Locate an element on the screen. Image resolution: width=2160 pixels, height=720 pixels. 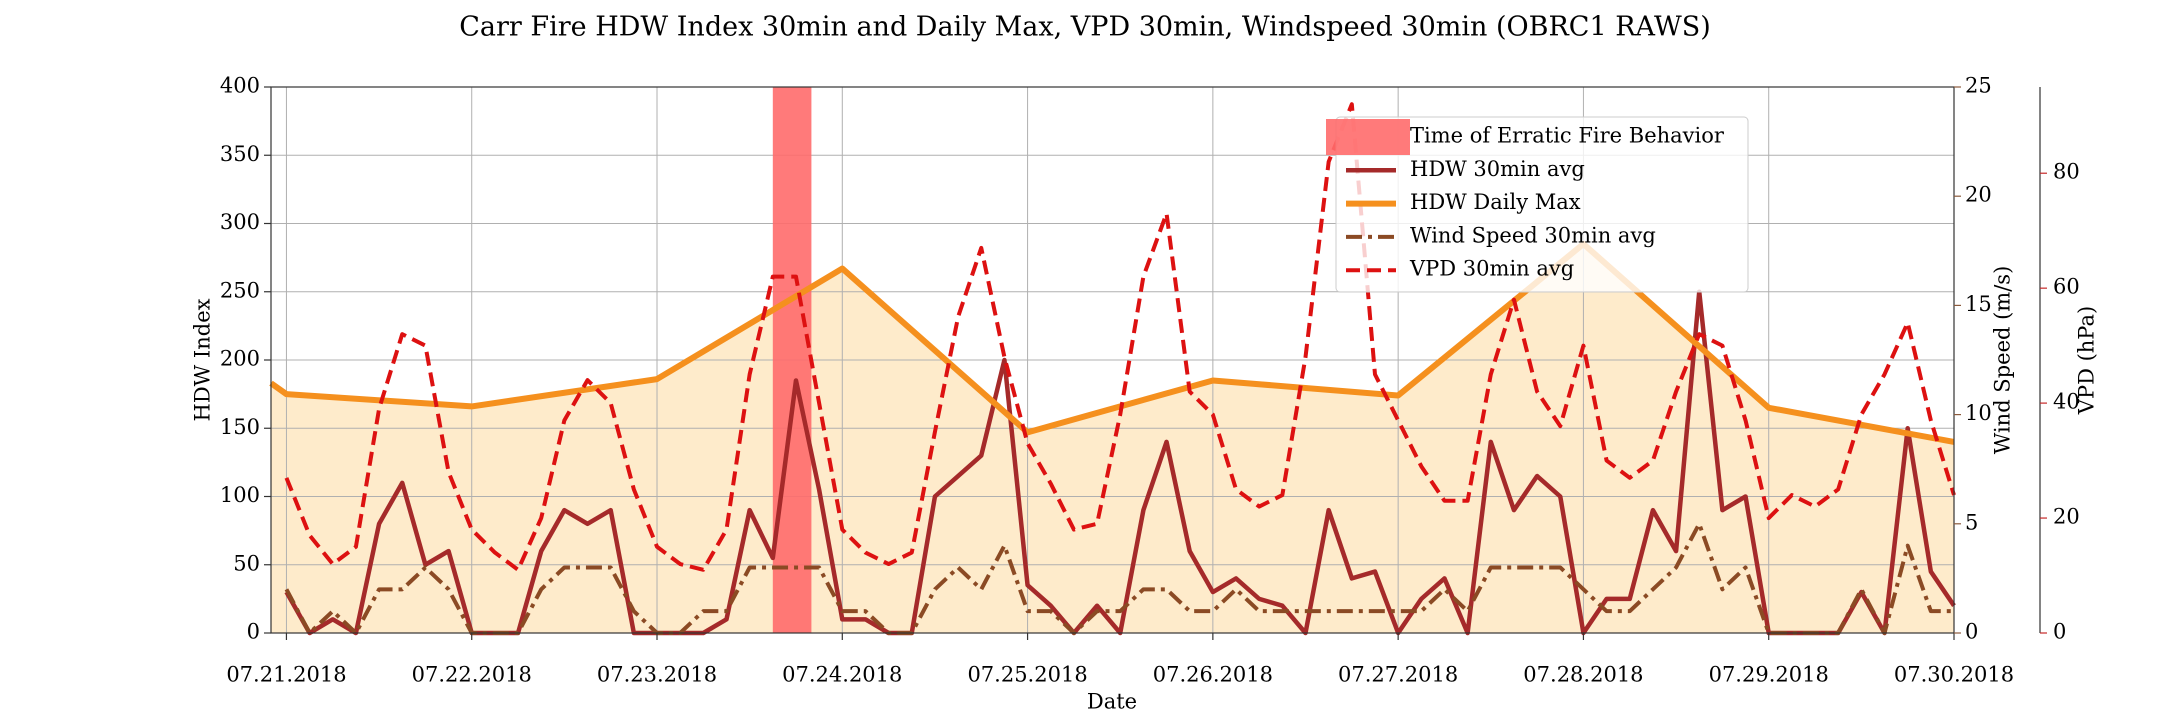
y3-tick-label: 80 is located at coordinates (2066, 172).